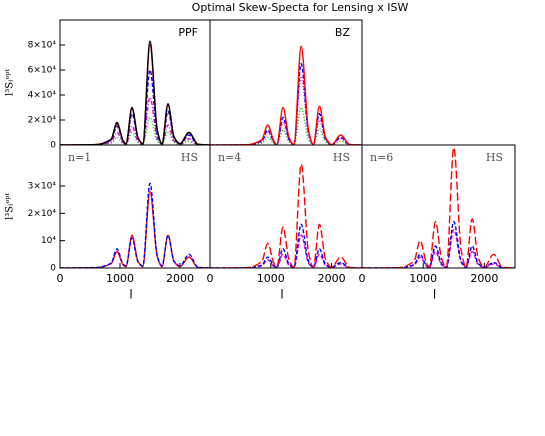  Describe the element at coordinates (381, 157) in the screenshot. I see `panel-label: n=6` at that location.